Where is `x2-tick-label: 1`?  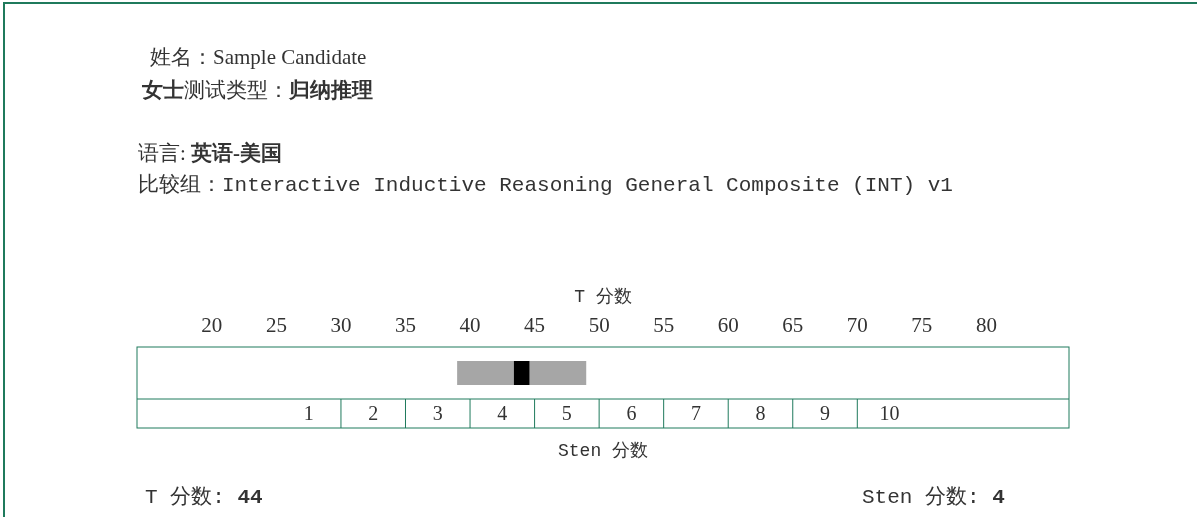 x2-tick-label: 1 is located at coordinates (308, 413).